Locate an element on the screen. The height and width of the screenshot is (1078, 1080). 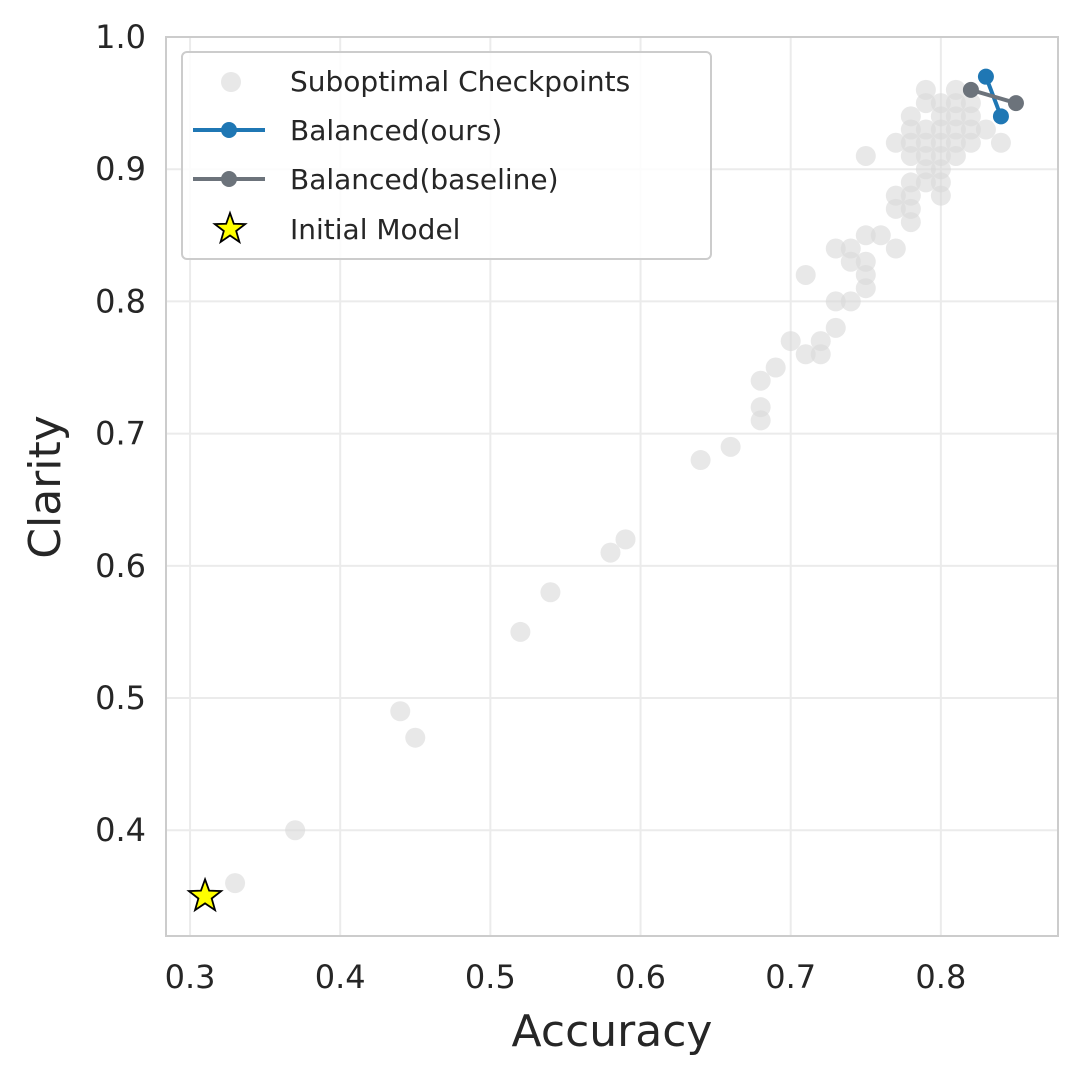
legend-label-suboptimal: Suboptimal Checkpoints is located at coordinates (460, 81).